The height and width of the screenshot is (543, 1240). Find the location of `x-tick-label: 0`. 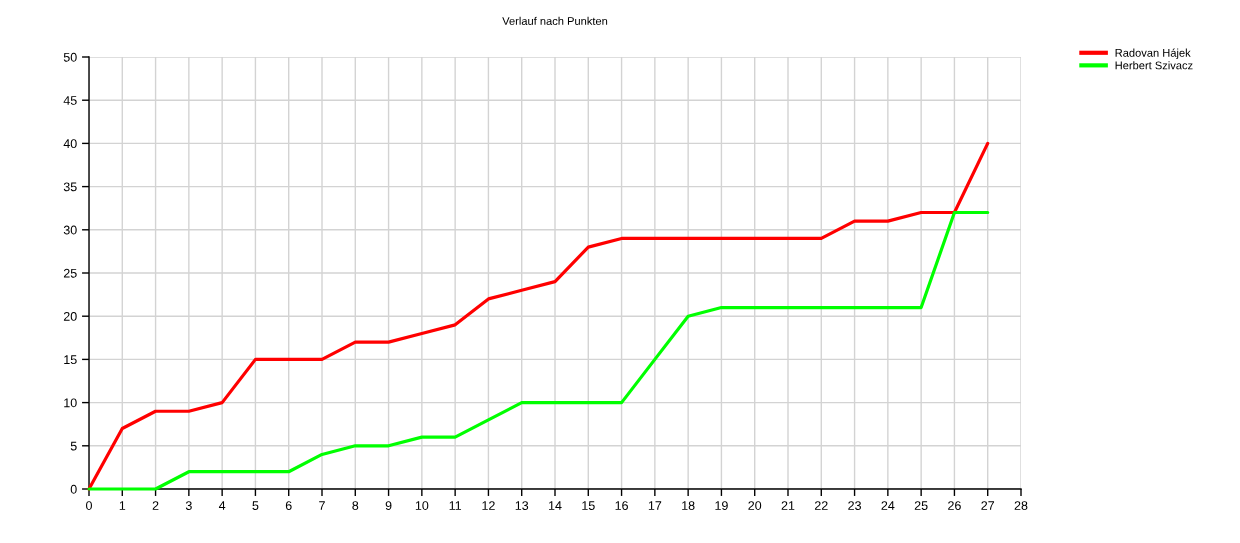

x-tick-label: 0 is located at coordinates (89, 505).